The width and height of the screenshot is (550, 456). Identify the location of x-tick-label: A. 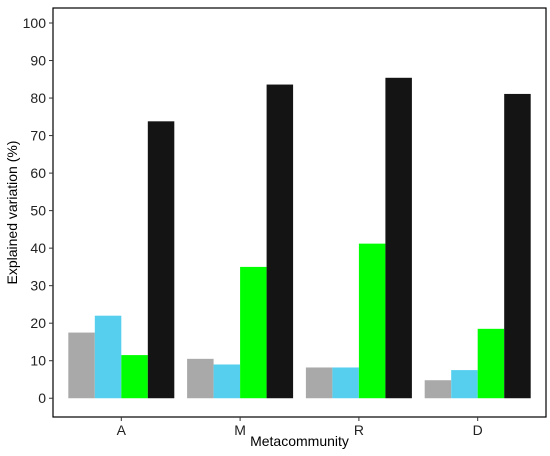
(122, 430).